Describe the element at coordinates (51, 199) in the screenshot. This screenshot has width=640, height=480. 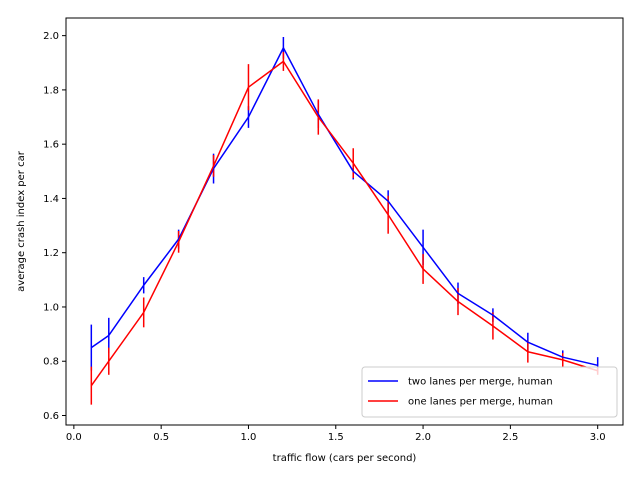
I see `y-tick-label: 1.4` at that location.